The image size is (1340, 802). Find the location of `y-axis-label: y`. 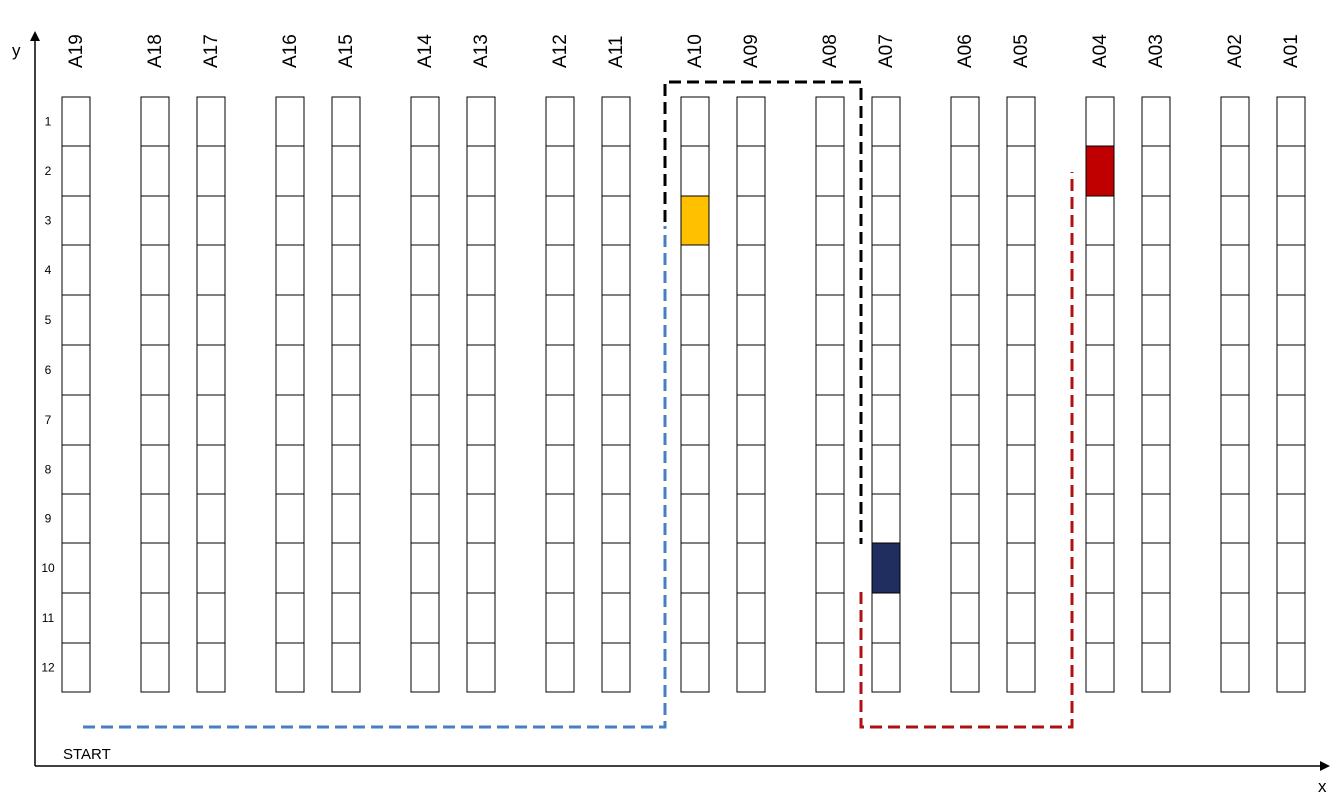

y-axis-label: y is located at coordinates (16, 50).